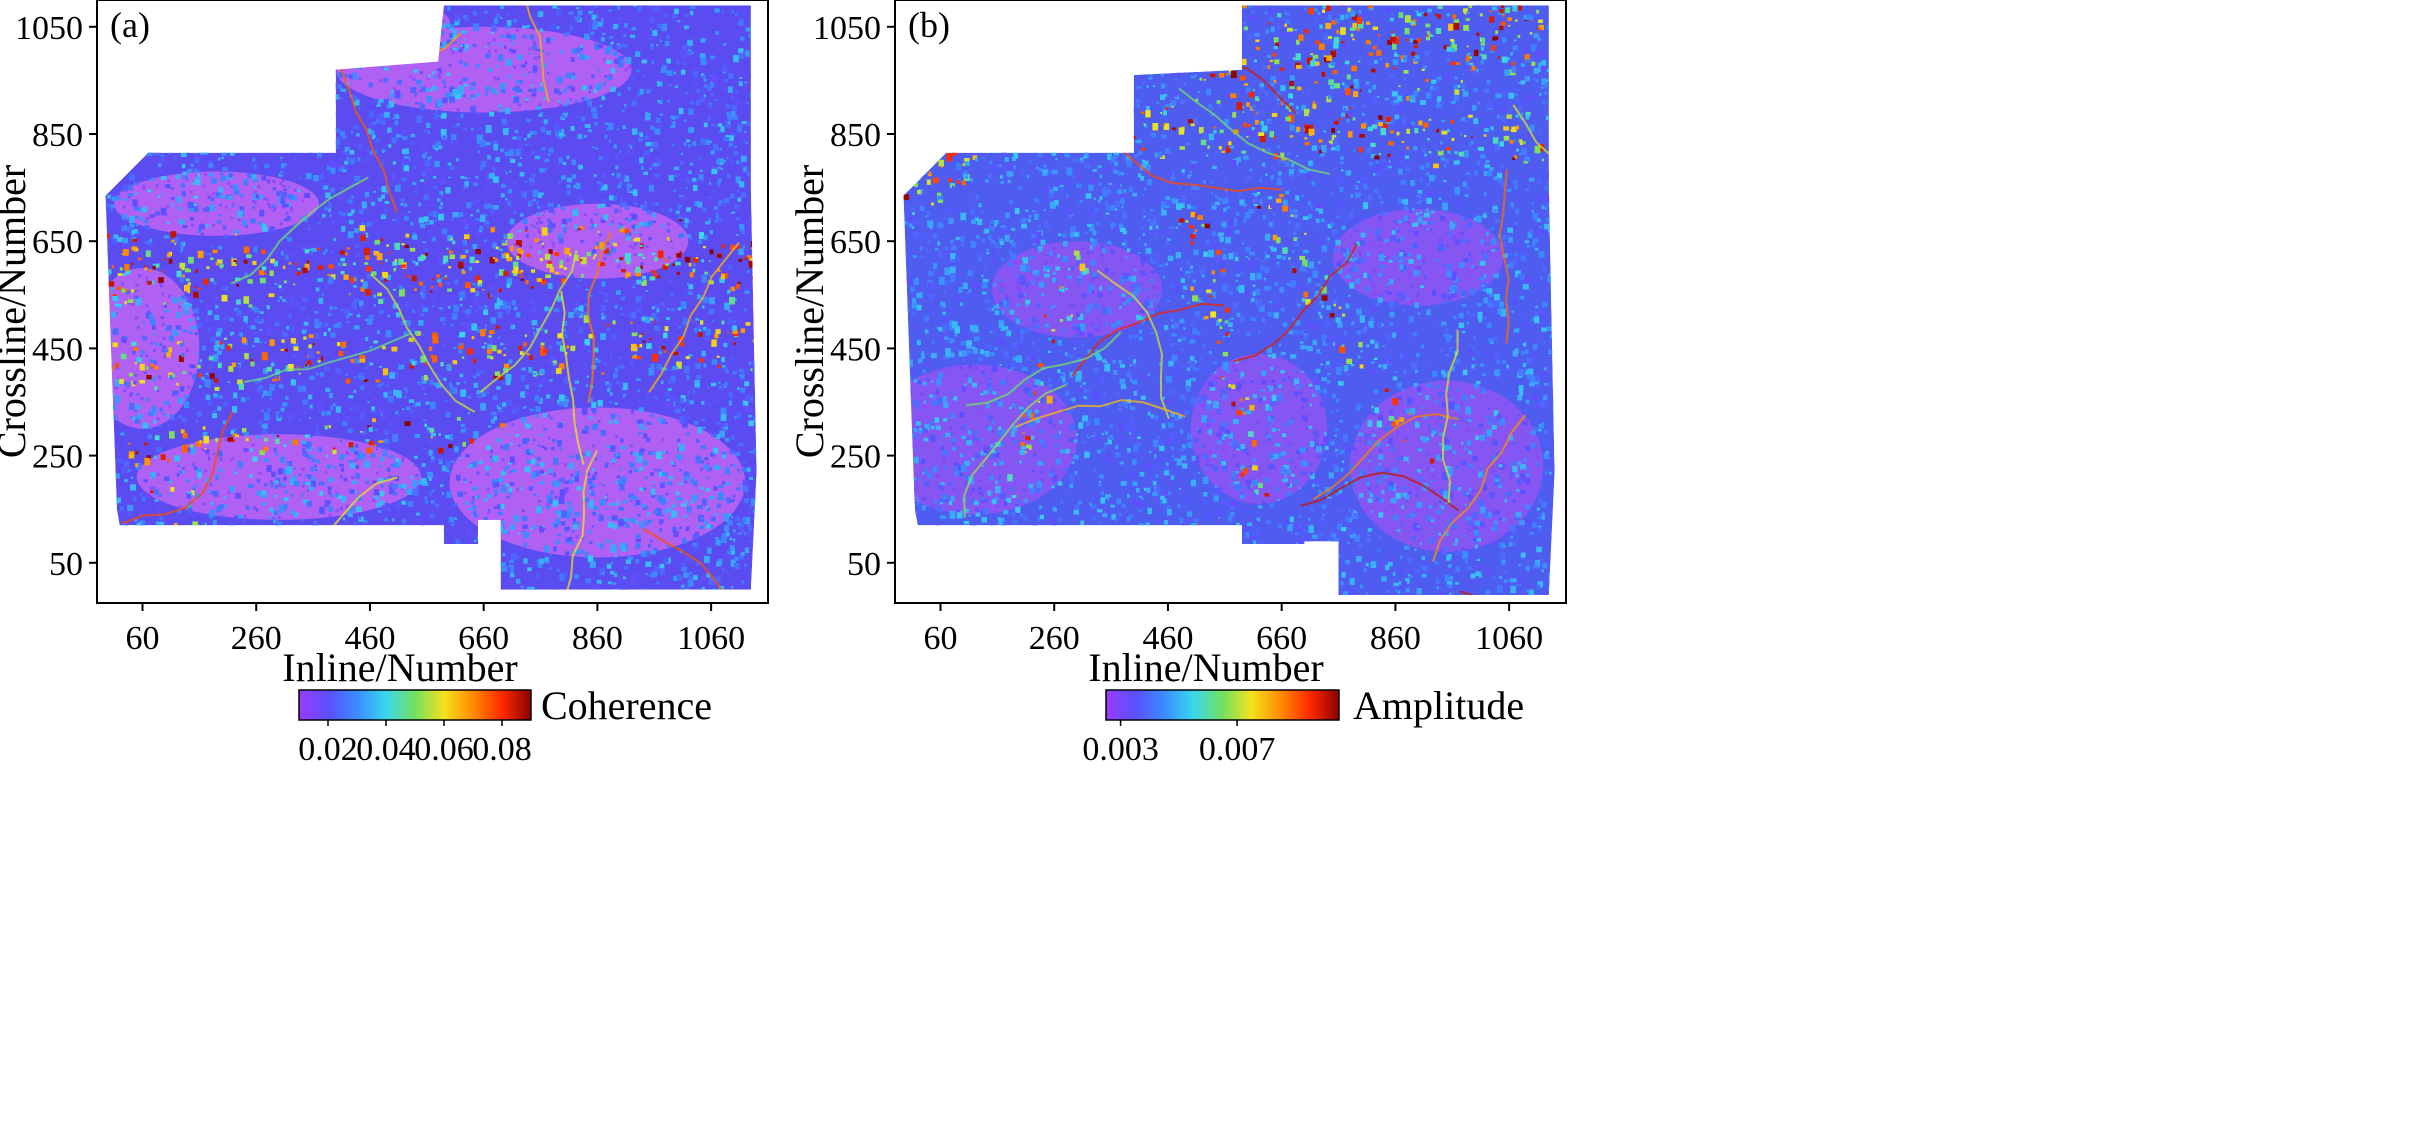 The height and width of the screenshot is (1134, 2410). Describe the element at coordinates (216, 203) in the screenshot. I see `low-zone` at that location.